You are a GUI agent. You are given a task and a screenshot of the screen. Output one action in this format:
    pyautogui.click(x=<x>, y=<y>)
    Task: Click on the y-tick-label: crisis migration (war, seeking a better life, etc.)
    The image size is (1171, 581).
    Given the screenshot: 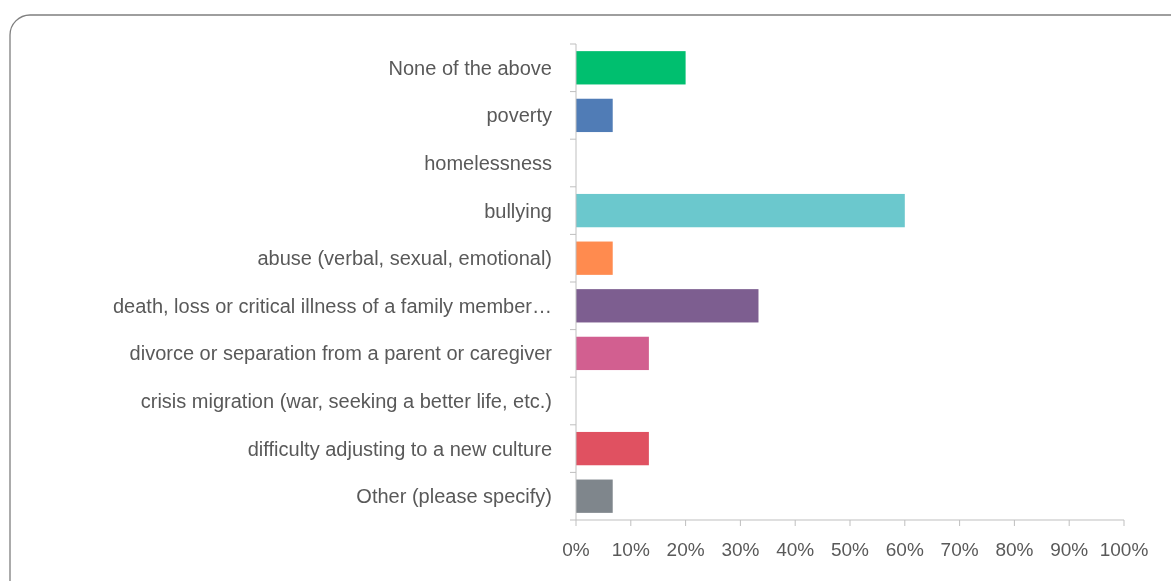 What is the action you would take?
    pyautogui.click(x=346, y=401)
    